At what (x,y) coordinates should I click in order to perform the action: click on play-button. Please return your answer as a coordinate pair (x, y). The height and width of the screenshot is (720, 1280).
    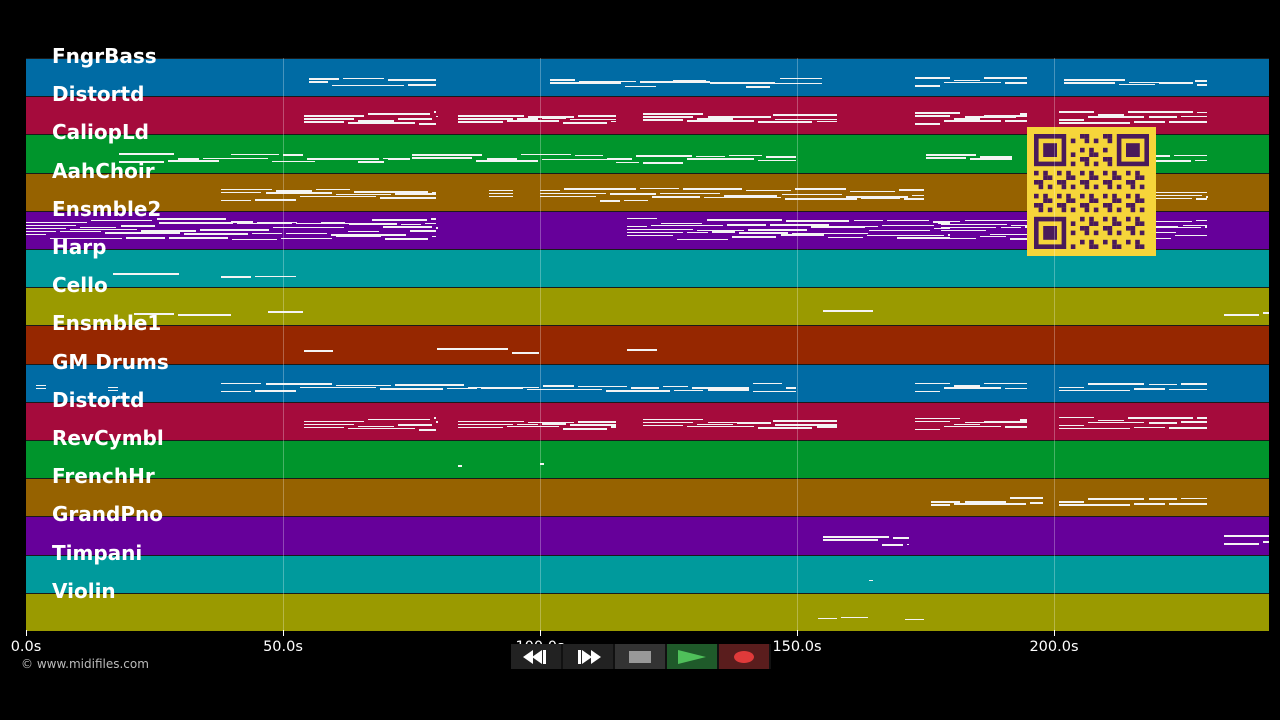
    Looking at the image, I should click on (693, 656).